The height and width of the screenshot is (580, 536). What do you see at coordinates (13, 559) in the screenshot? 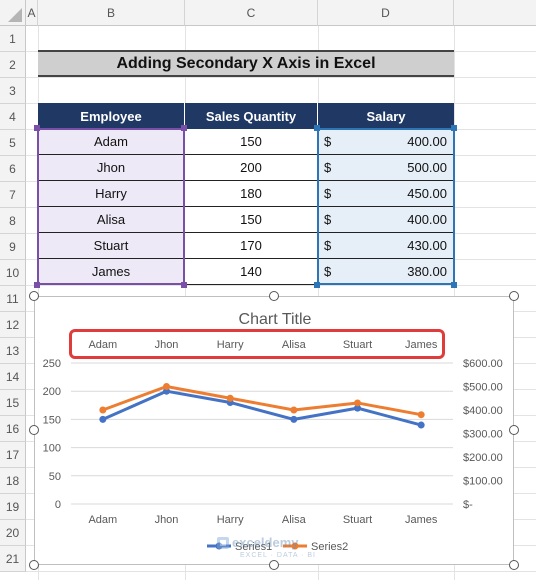
I see `row-header-21: 21` at bounding box center [13, 559].